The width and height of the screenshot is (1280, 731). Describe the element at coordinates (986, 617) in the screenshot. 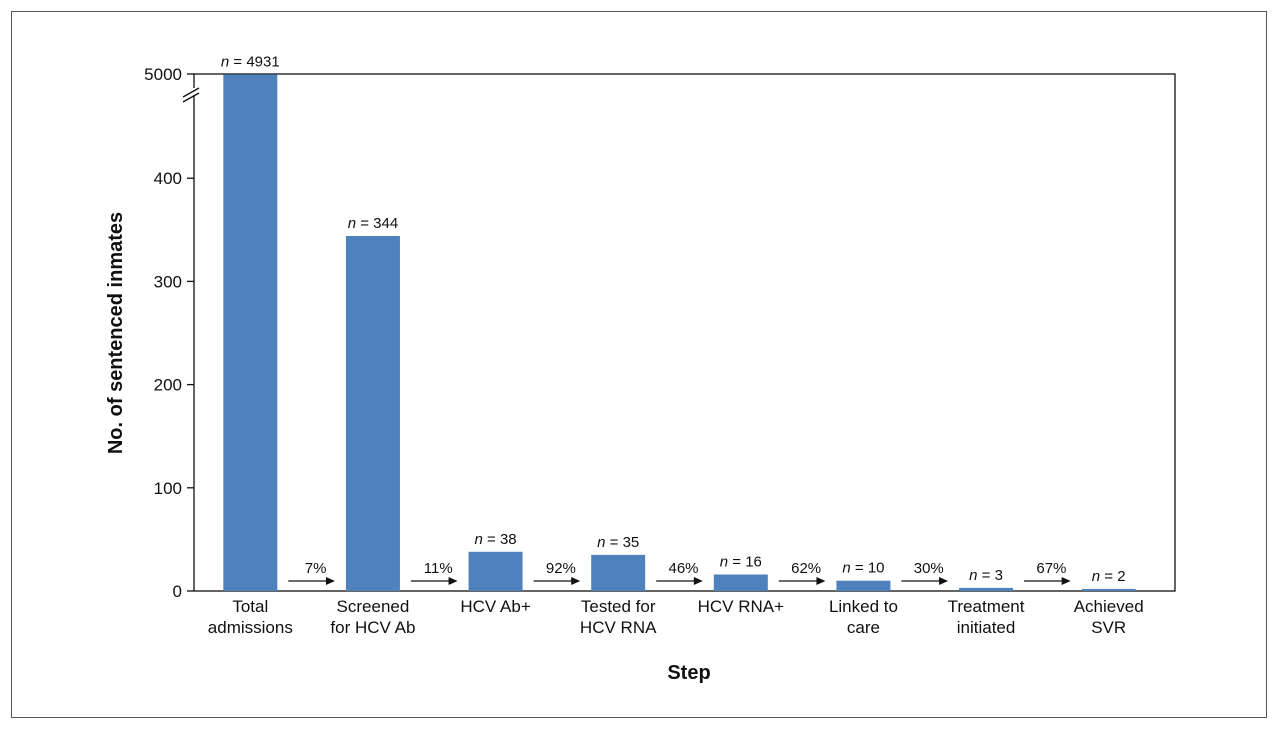

I see `x-tick-label: Treatment initiated` at that location.